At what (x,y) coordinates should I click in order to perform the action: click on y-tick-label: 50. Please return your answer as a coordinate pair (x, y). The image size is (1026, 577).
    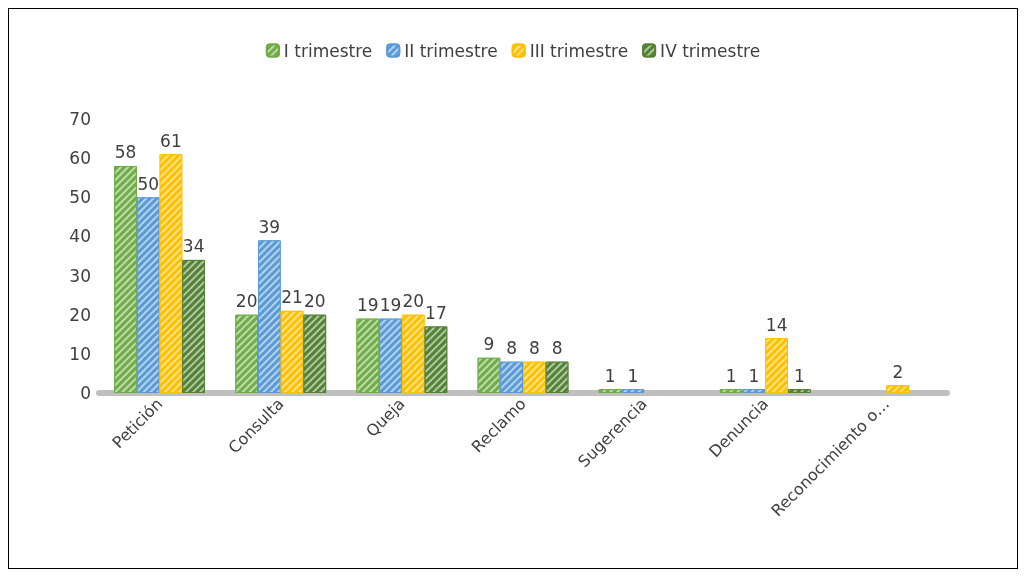
    Looking at the image, I should click on (80, 197).